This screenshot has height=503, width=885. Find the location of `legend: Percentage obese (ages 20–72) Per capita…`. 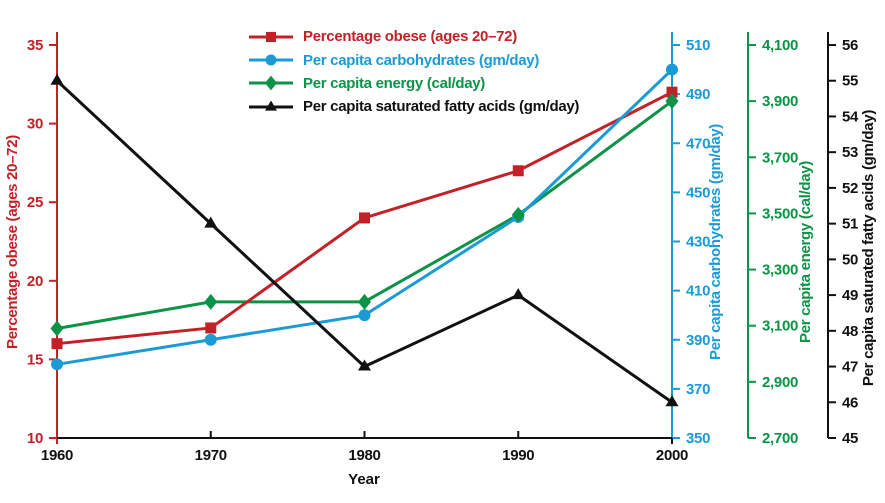

legend: Percentage obese (ages 20–72) Per capita… is located at coordinates (413, 72).